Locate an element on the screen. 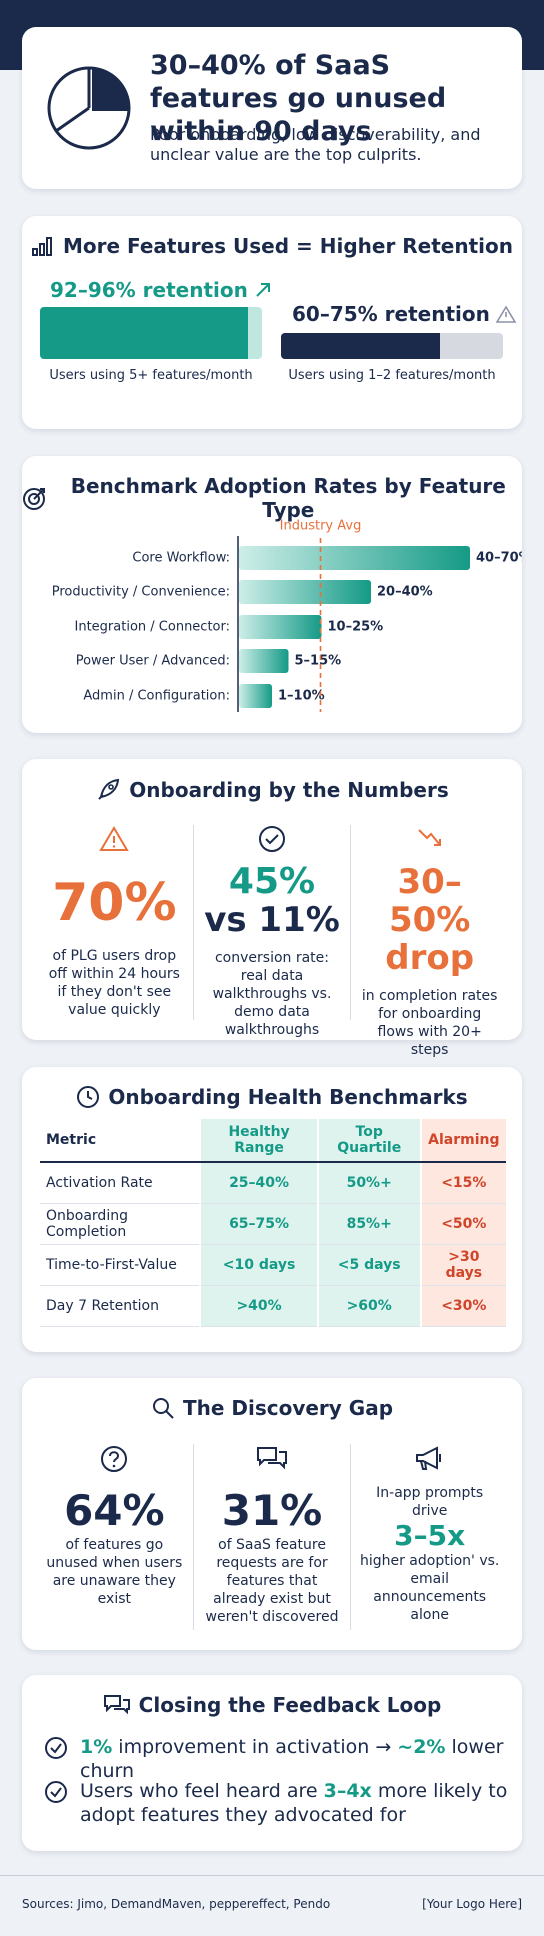 Image resolution: width=544 pixels, height=1936 pixels. table-cell: 50%+ is located at coordinates (368, 1183).